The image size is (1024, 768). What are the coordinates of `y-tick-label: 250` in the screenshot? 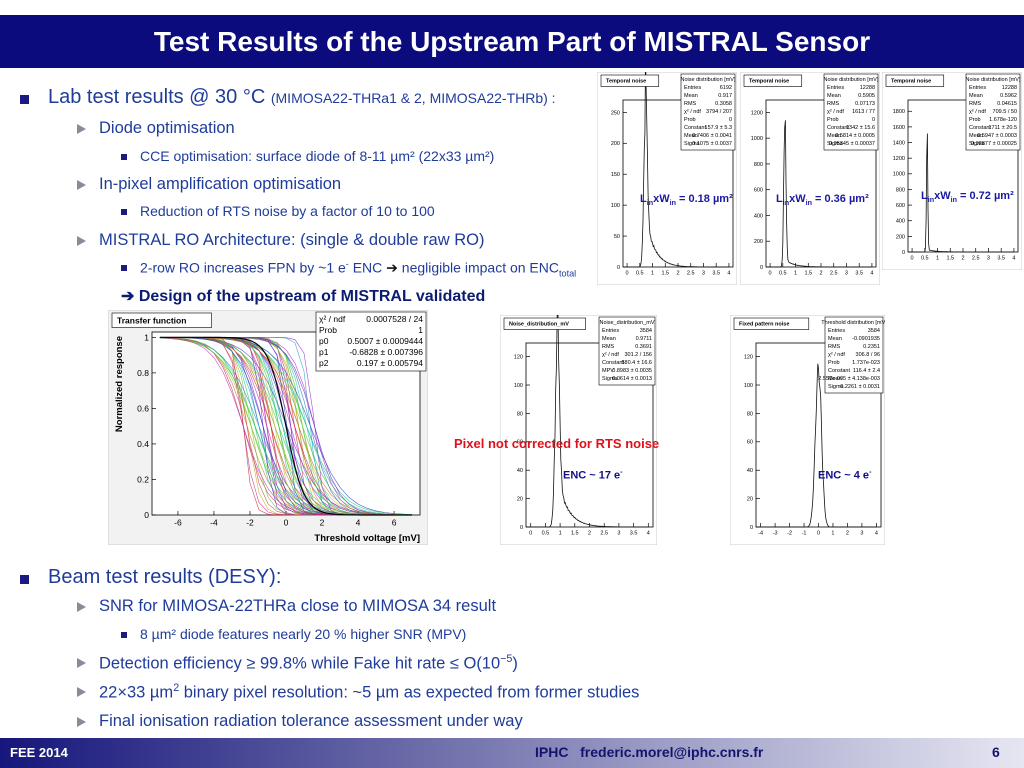 It's located at (615, 113).